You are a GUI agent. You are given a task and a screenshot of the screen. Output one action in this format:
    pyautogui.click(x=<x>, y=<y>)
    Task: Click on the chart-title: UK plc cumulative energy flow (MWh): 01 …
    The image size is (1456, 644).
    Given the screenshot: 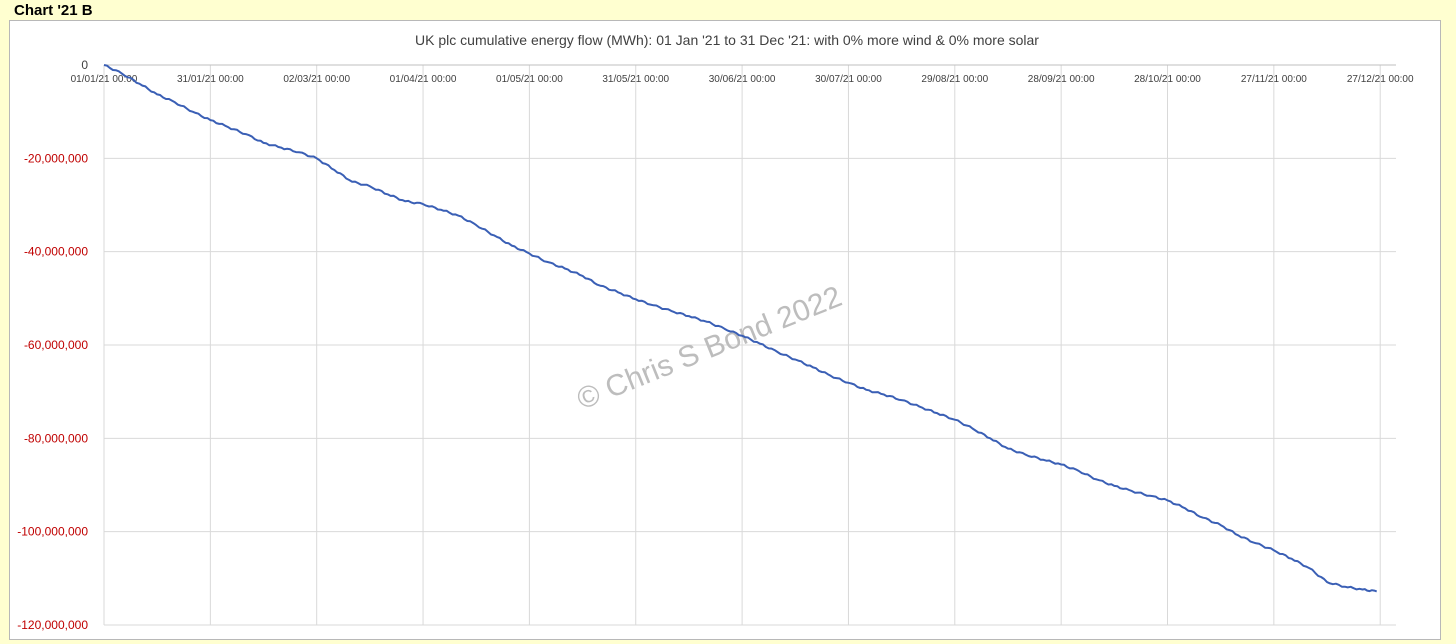 What is the action you would take?
    pyautogui.click(x=727, y=40)
    